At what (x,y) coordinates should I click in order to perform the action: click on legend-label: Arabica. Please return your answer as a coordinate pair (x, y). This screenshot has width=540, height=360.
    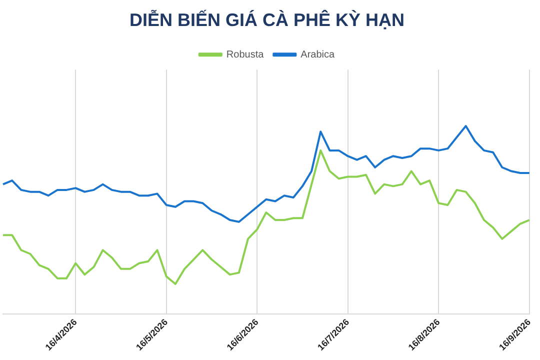
    Looking at the image, I should click on (318, 54).